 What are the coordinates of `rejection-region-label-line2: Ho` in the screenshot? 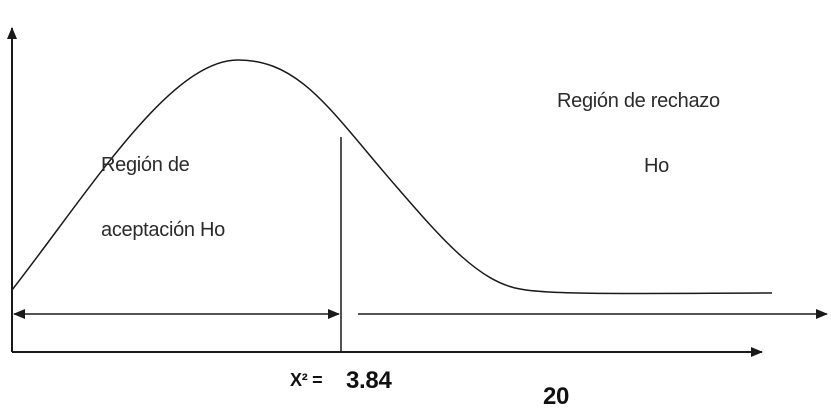 It's located at (656, 166).